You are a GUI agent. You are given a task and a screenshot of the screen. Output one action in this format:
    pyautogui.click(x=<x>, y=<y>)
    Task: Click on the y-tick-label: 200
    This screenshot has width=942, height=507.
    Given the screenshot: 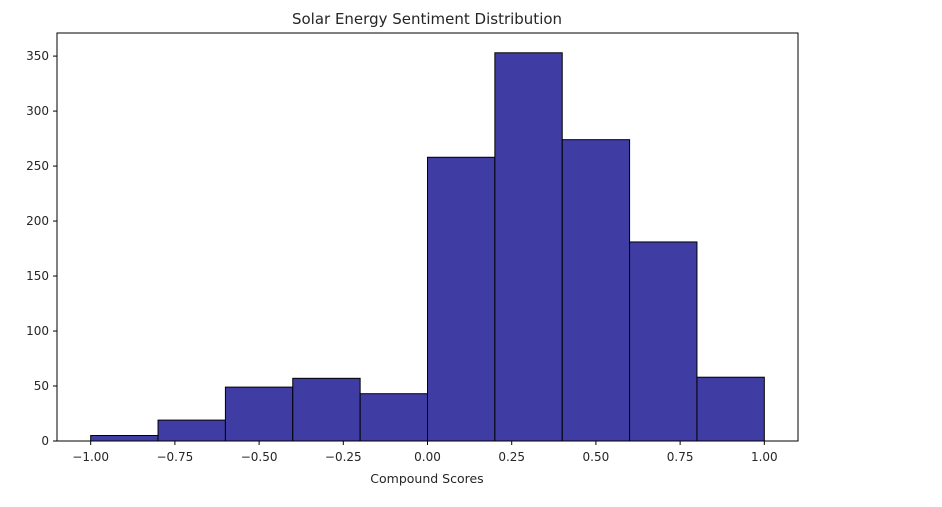 What is the action you would take?
    pyautogui.click(x=37, y=221)
    